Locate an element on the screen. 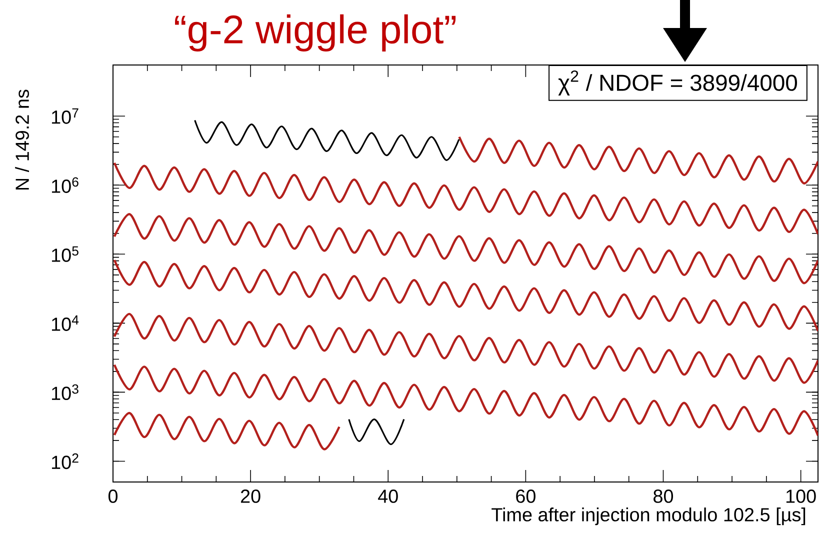  x-axis-title: Time after injection modulo 102.5 [µs] is located at coordinates (649, 517).